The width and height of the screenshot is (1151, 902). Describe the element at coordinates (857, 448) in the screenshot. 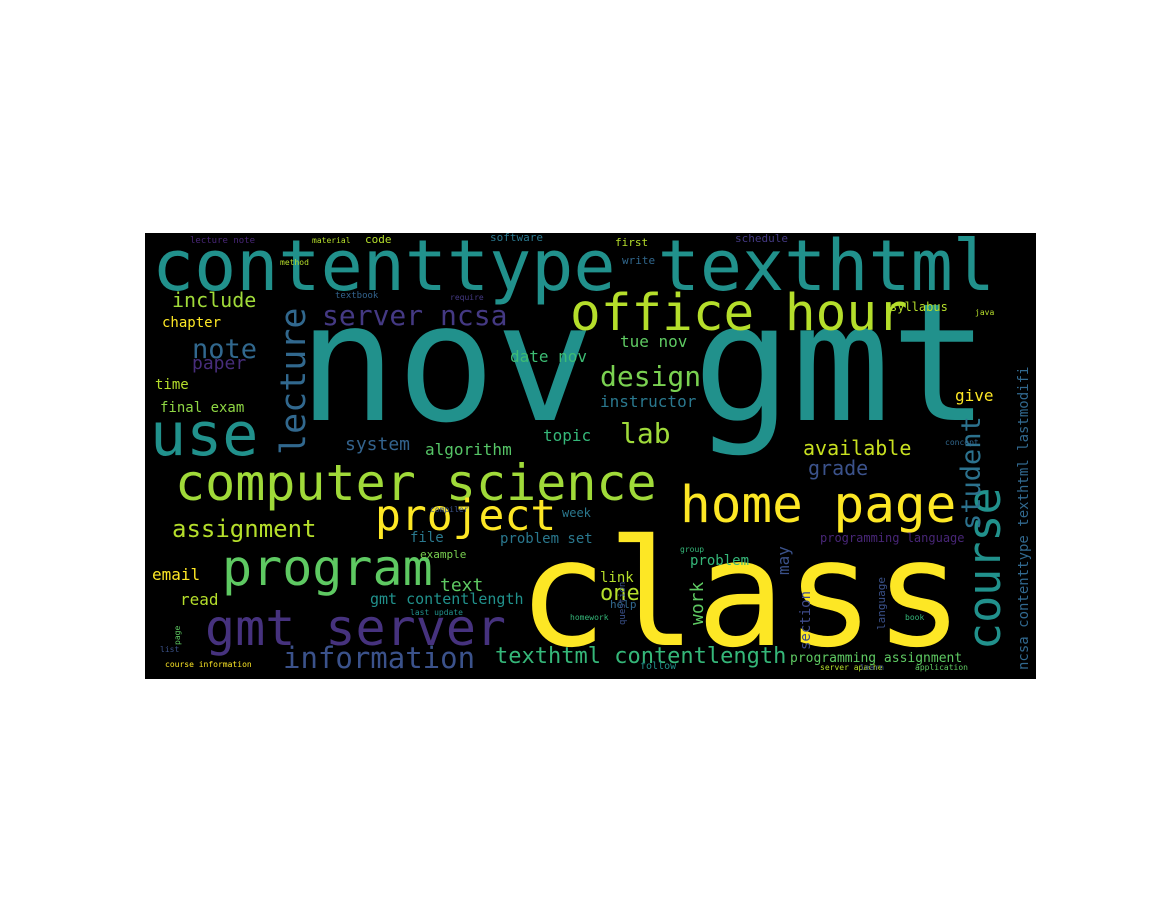

I see `word: available` at that location.